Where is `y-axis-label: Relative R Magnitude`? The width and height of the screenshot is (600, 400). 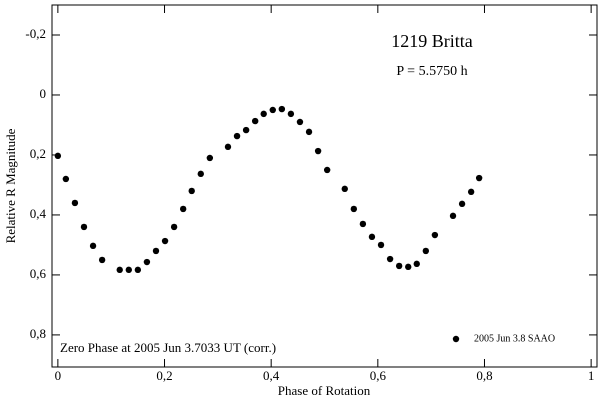 y-axis-label: Relative R Magnitude is located at coordinates (10, 185).